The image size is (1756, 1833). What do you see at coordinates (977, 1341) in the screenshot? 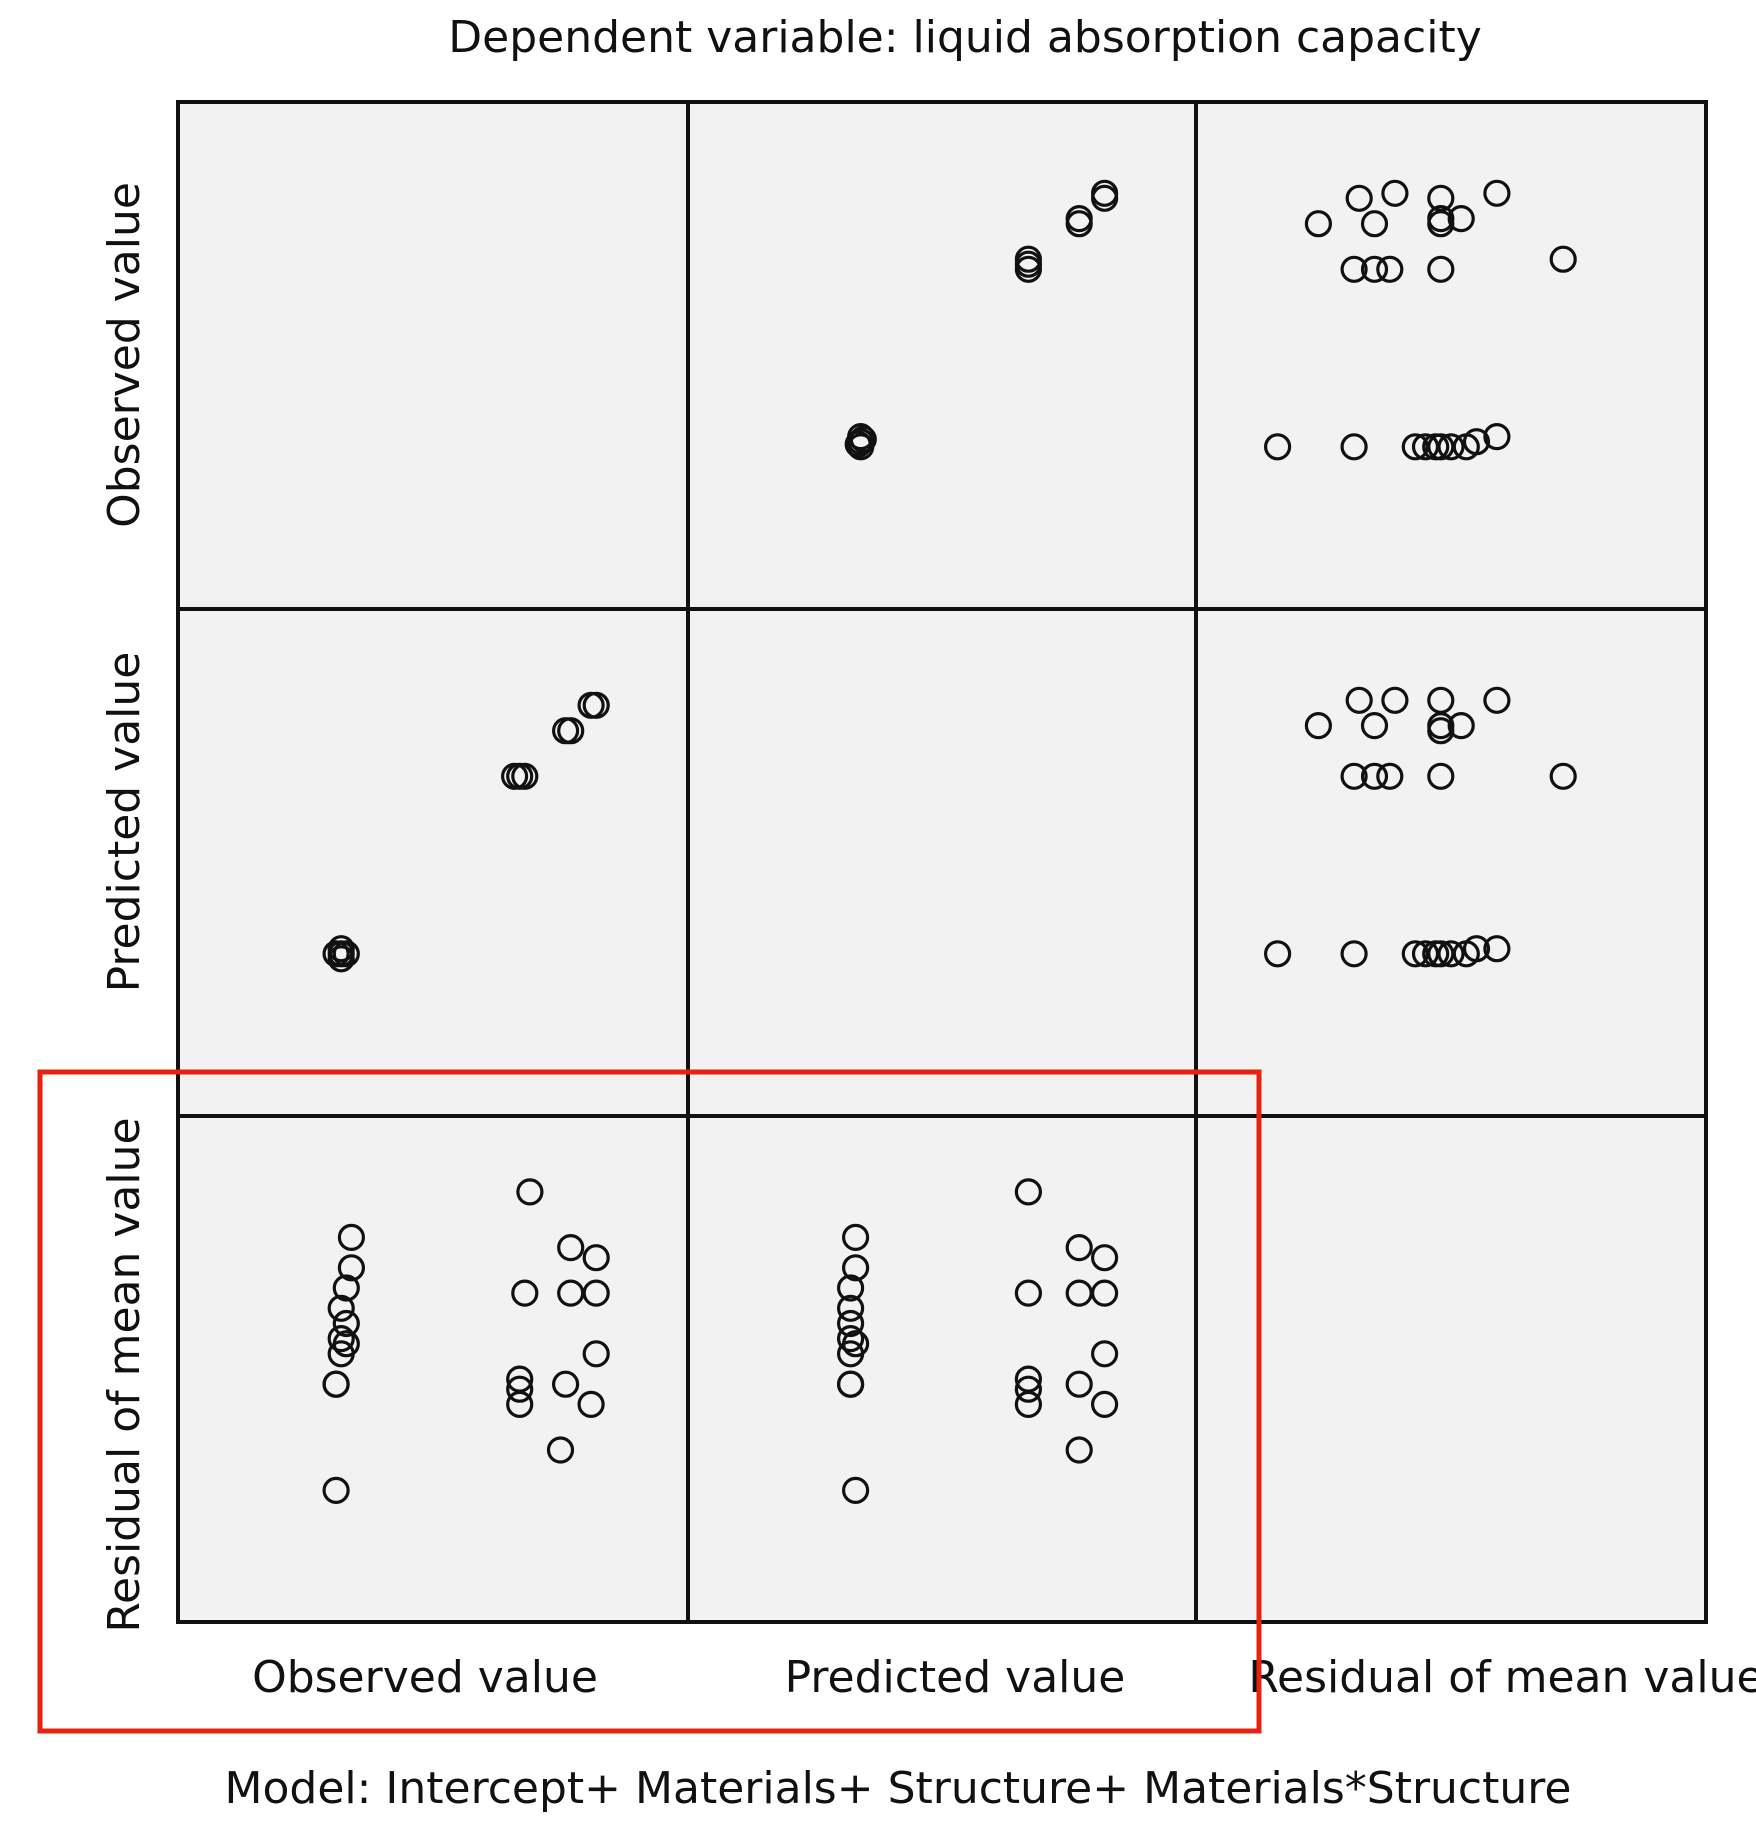
I see `panel-r3-c2-points` at bounding box center [977, 1341].